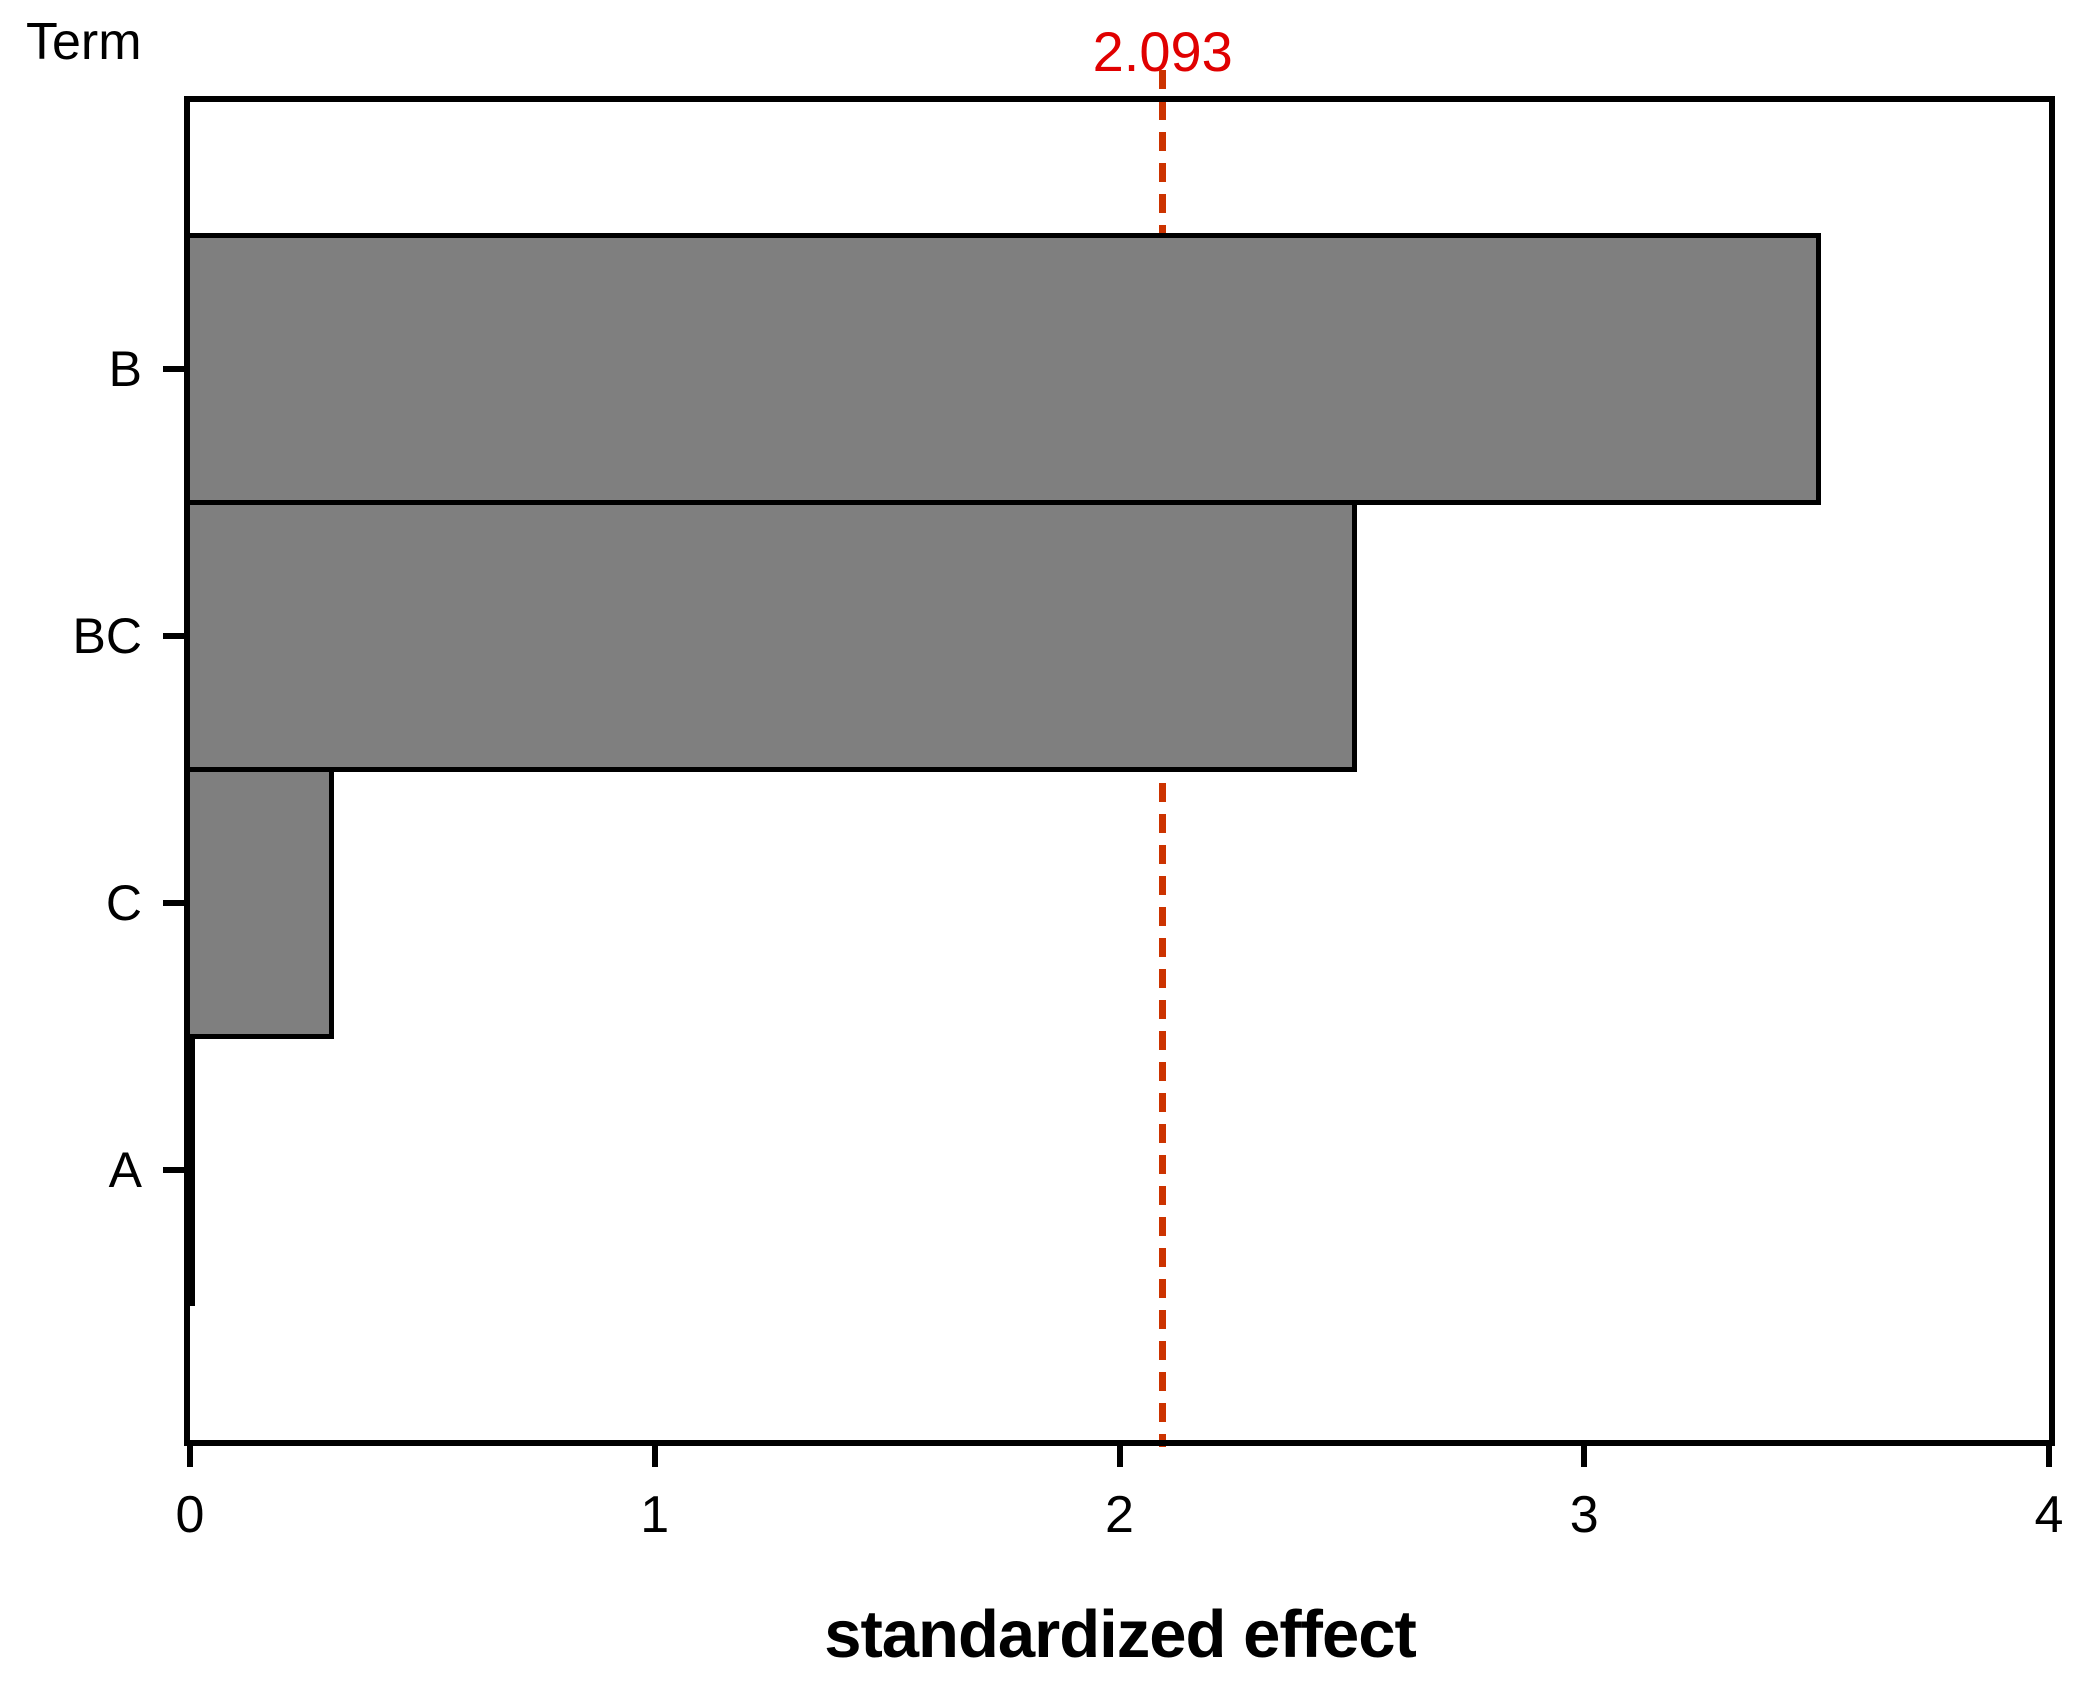  Describe the element at coordinates (84, 42) in the screenshot. I see `y-axis-title: Term` at that location.